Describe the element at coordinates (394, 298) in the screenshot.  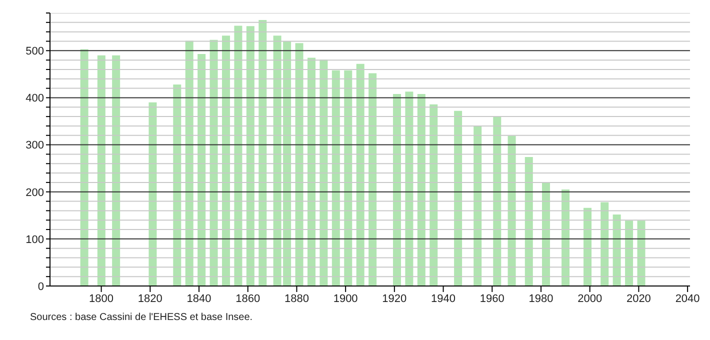
I see `x-tick-label: 1920` at that location.